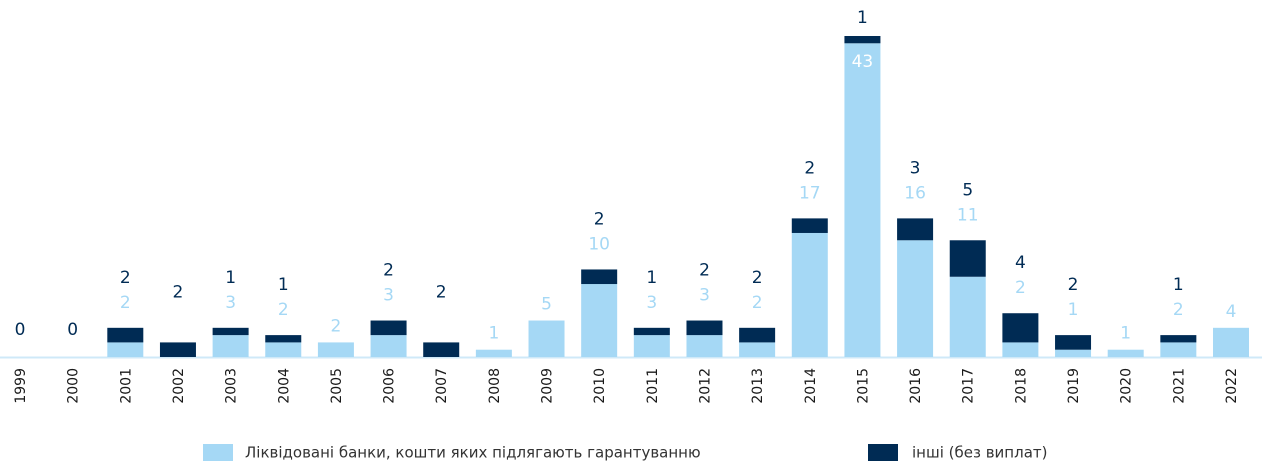 The width and height of the screenshot is (1266, 461). What do you see at coordinates (390, 386) in the screenshot?
I see `x-tick-label: 2006` at bounding box center [390, 386].